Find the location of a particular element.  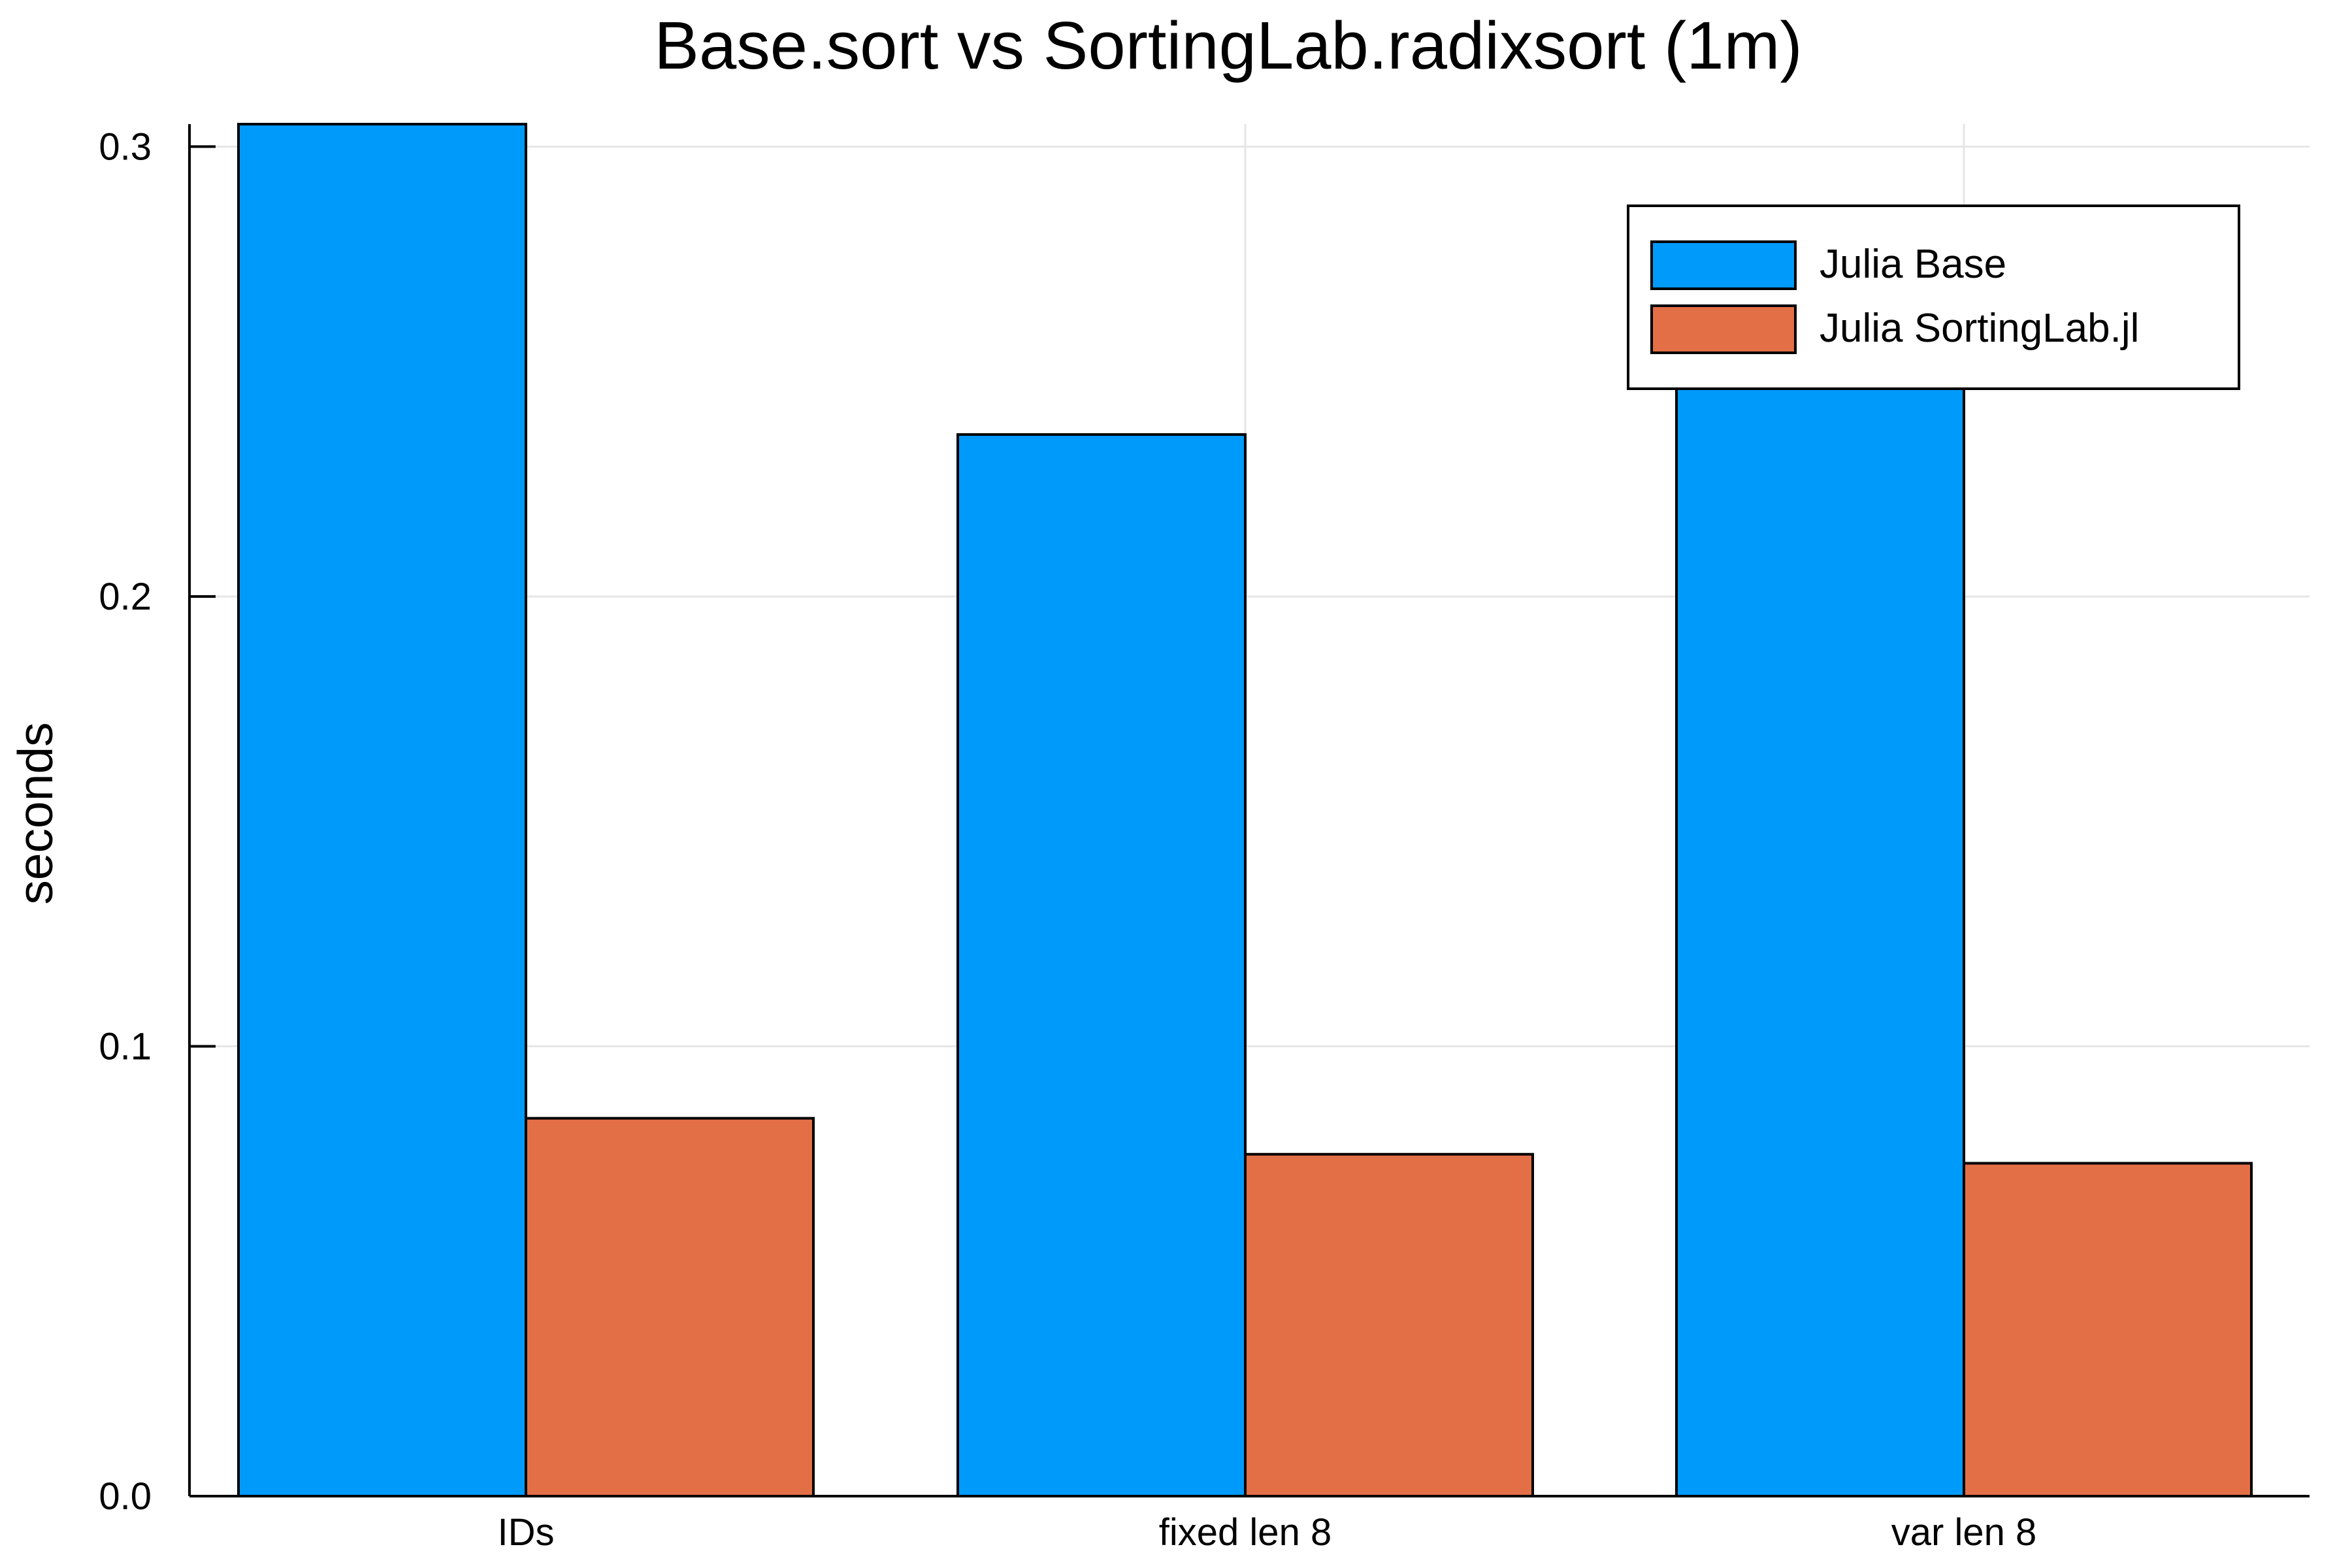

x-tick-label: fixed len 8 is located at coordinates (1245, 1532).